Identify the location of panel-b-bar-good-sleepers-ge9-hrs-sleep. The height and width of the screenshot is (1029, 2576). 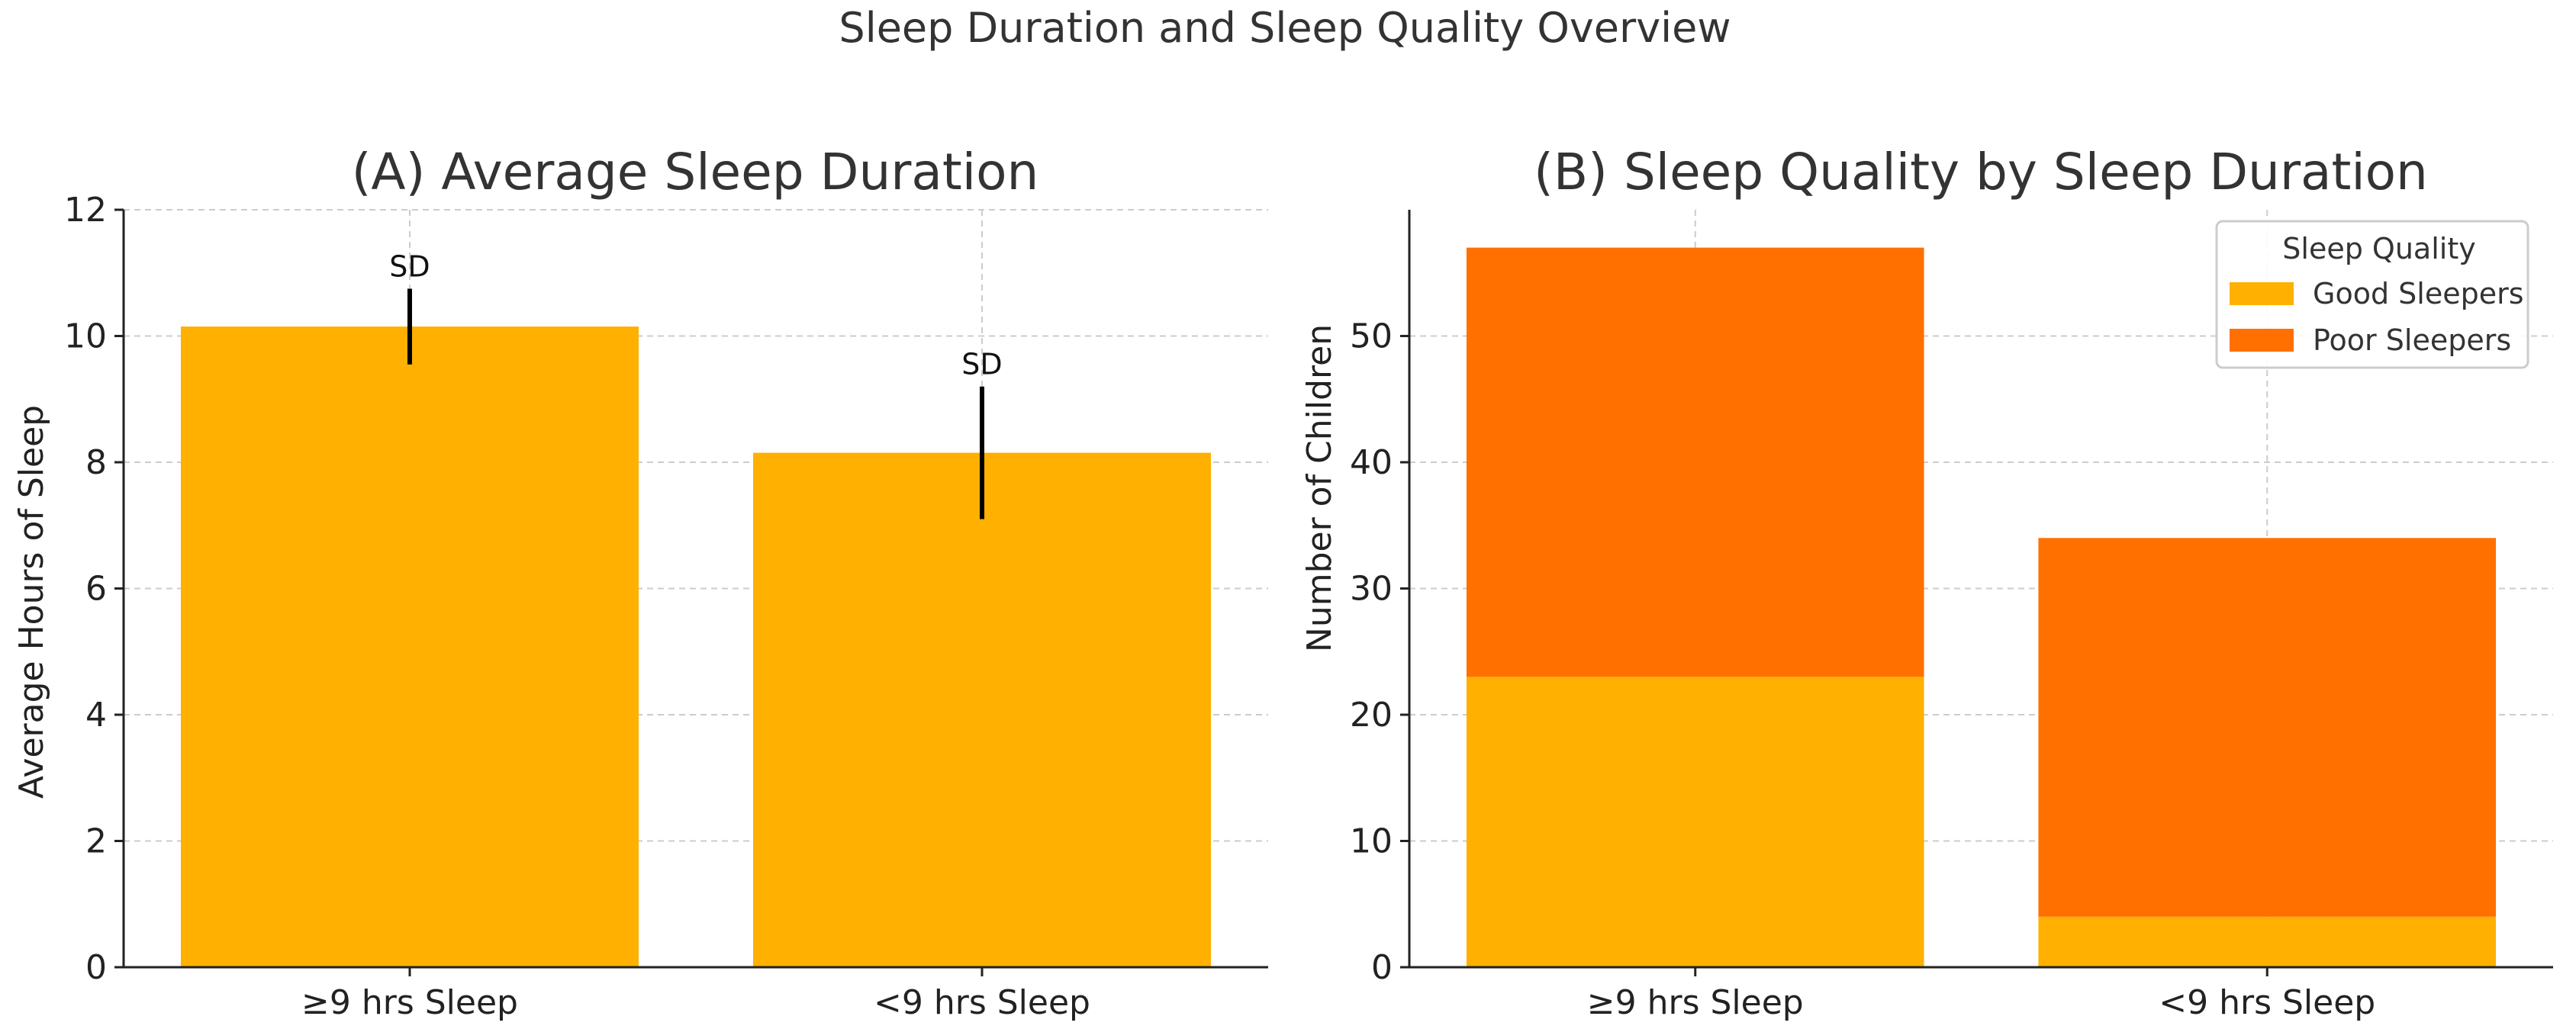
(1695, 822).